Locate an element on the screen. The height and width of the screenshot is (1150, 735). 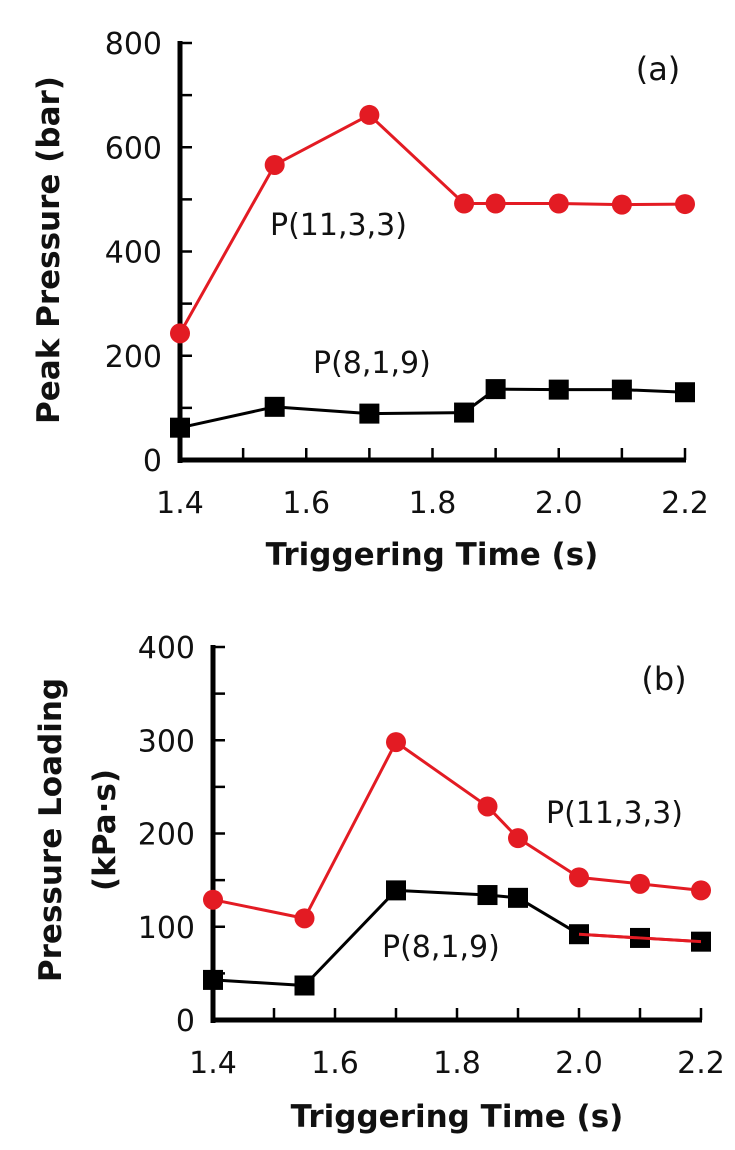
y-tick-label: 800 is located at coordinates (133, 44).